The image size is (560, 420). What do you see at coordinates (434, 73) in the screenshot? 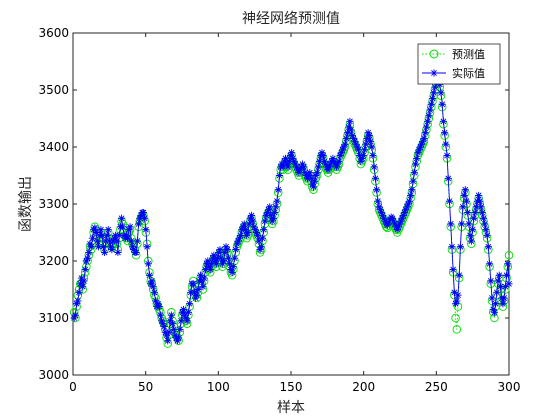
I see `legend-star-icon` at bounding box center [434, 73].